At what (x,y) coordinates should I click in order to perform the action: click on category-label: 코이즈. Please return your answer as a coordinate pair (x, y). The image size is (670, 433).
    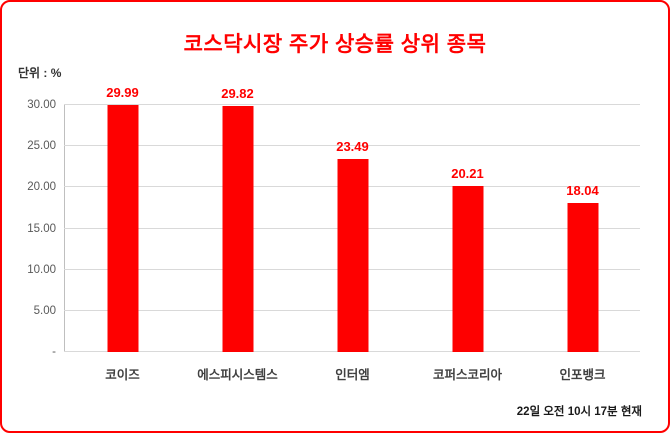
    Looking at the image, I should click on (122, 375).